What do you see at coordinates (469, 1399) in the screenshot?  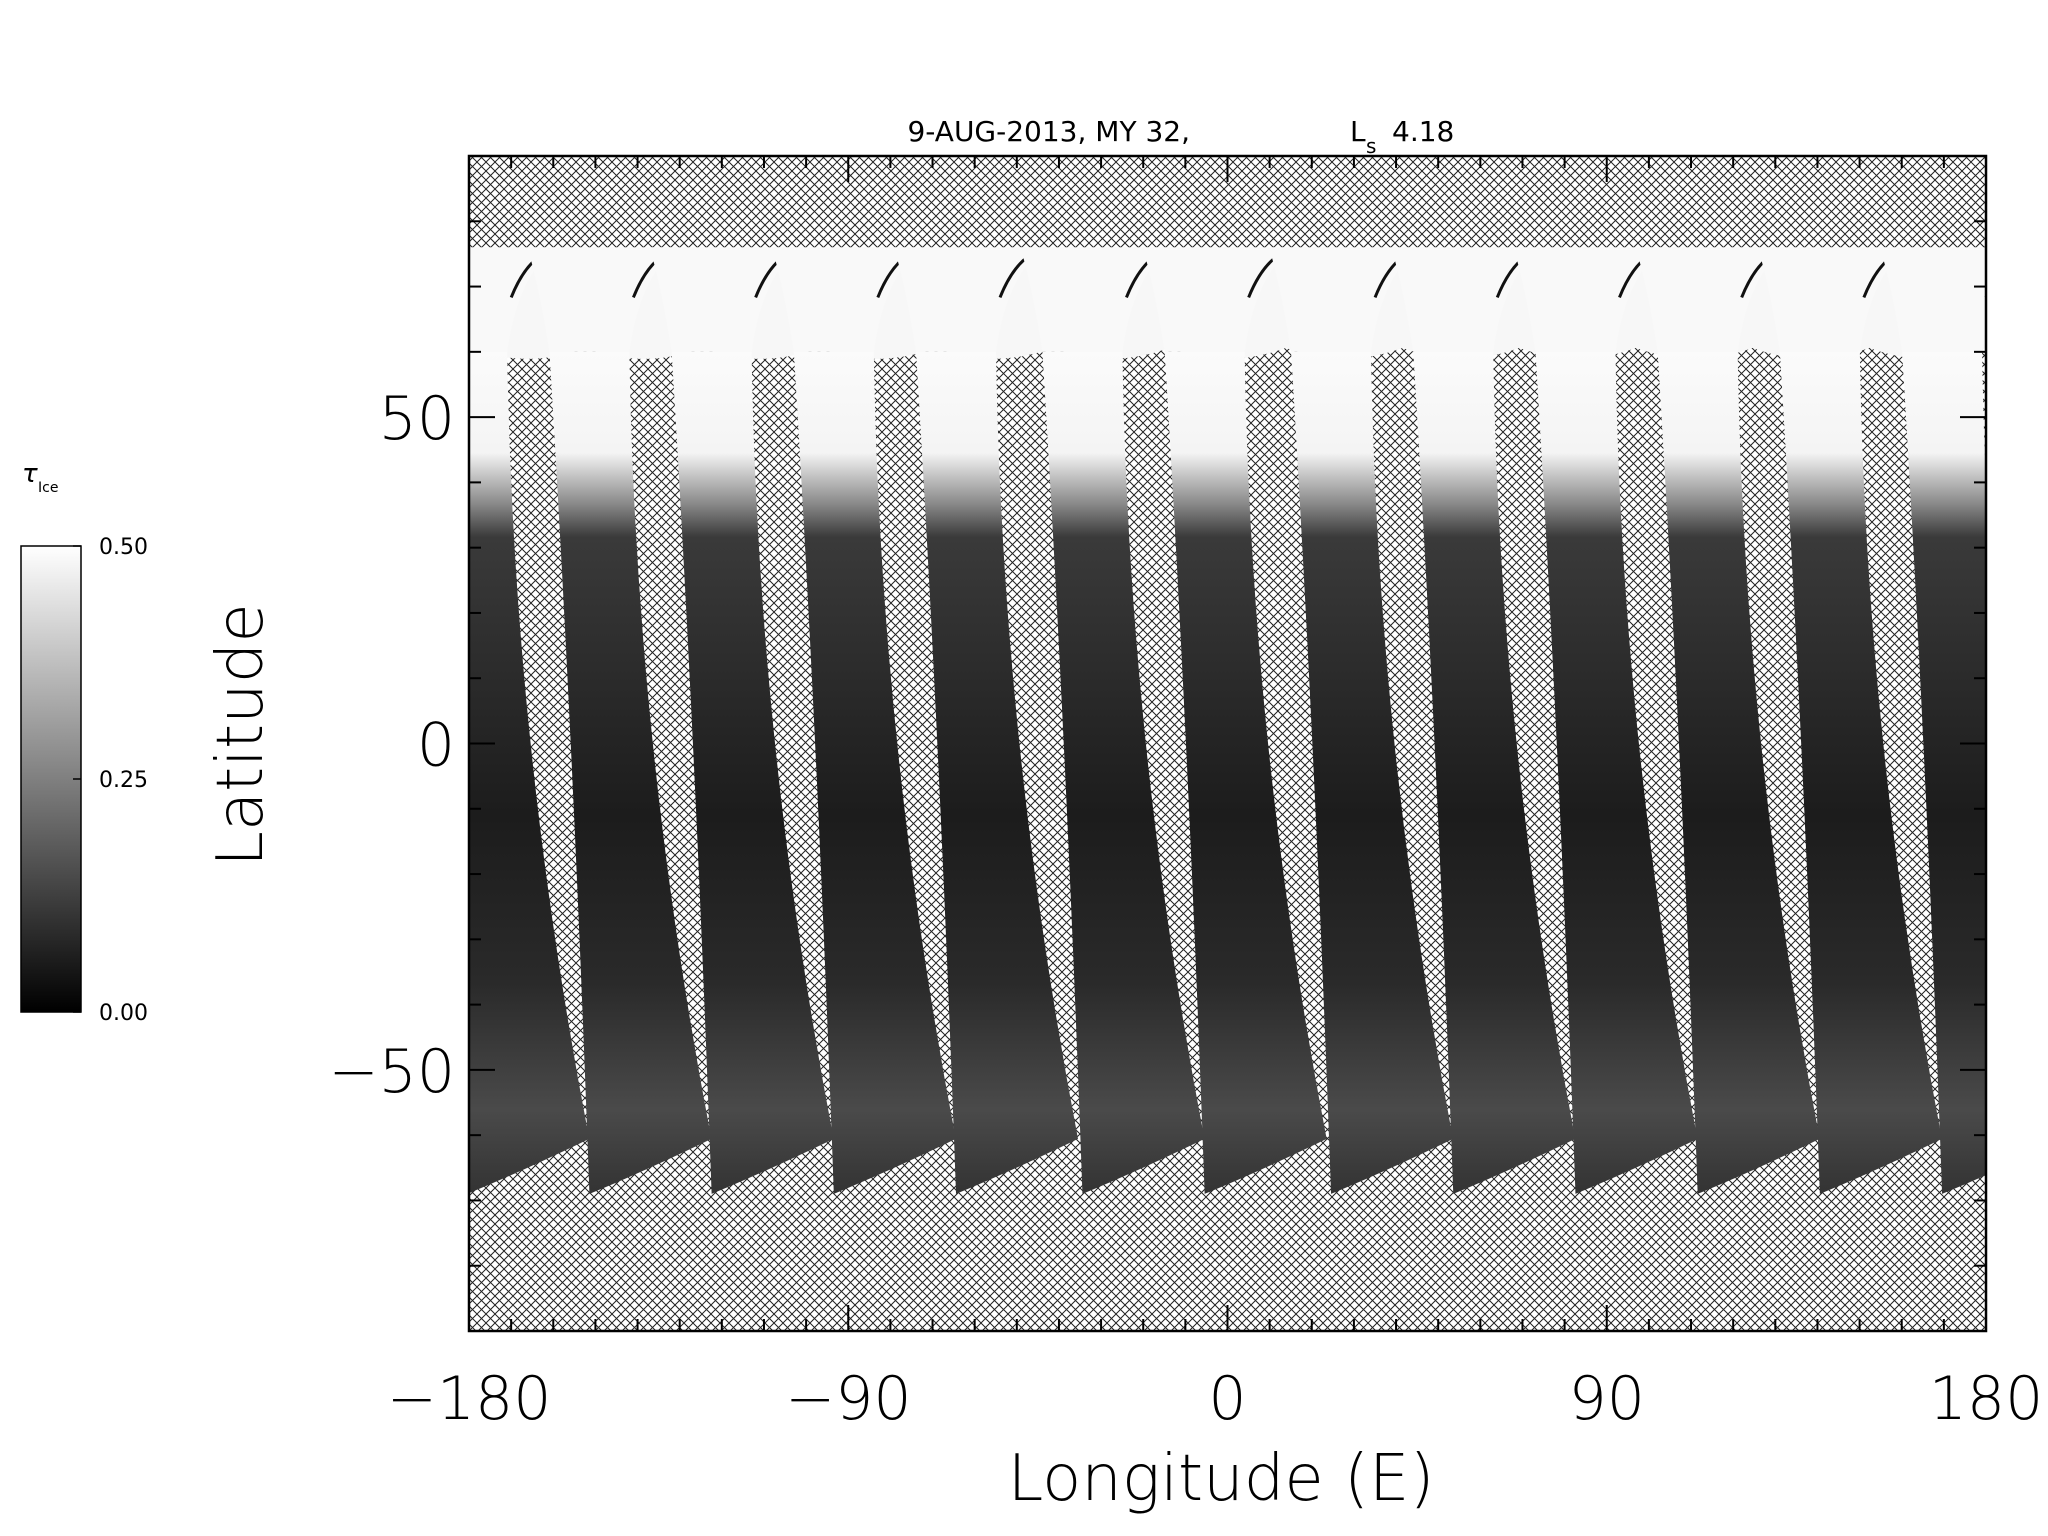 I see `x-tick-label: −180` at bounding box center [469, 1399].